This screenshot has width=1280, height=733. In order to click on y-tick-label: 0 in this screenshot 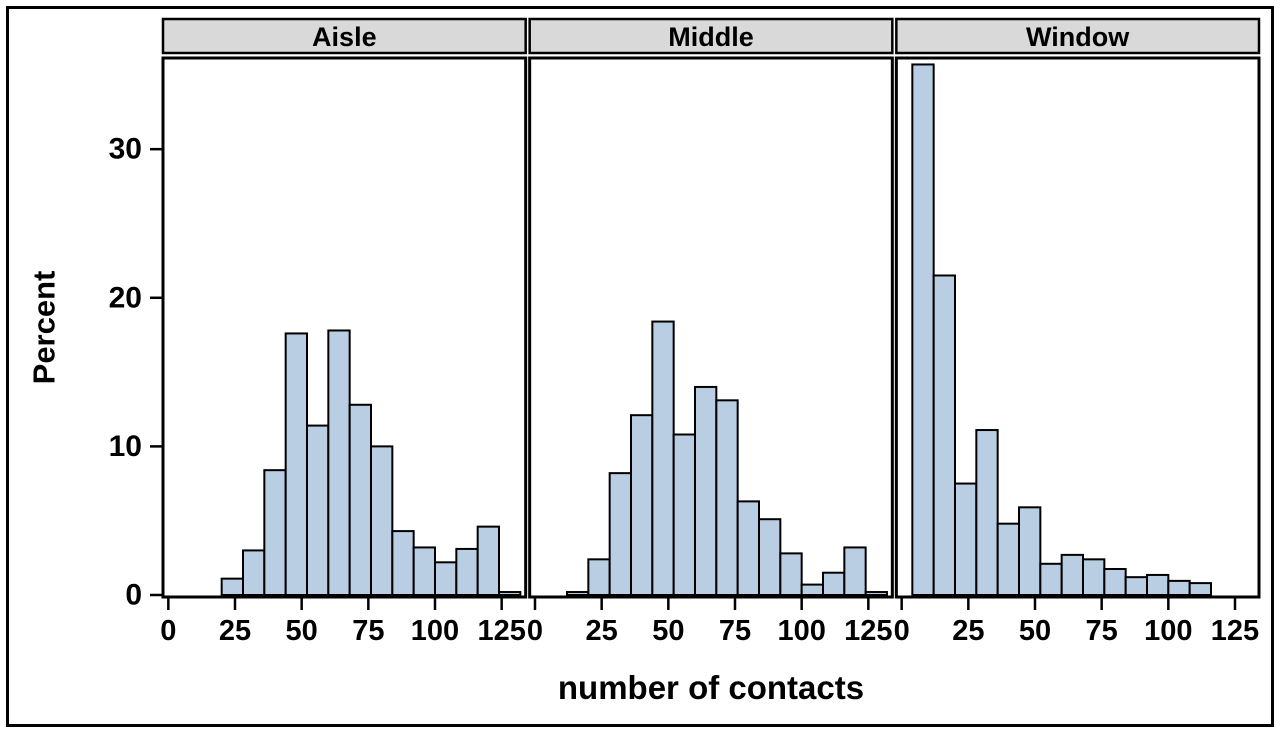, I will do `click(133, 595)`.